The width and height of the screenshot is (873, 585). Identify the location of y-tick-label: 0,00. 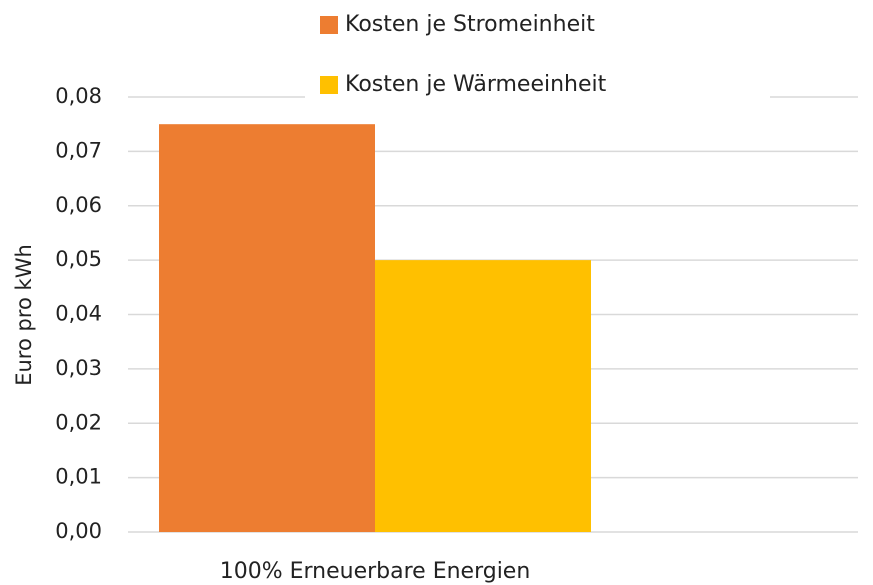
(78, 531).